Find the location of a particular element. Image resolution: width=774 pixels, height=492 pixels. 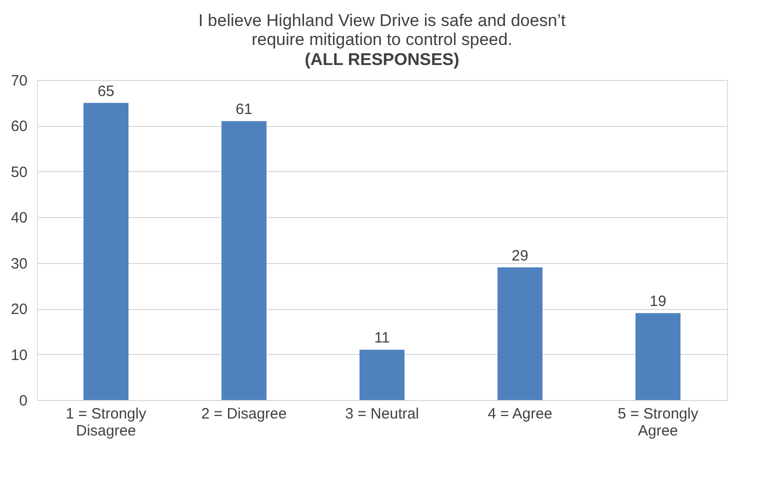

x-tick-label: 2 = Disagree is located at coordinates (244, 414).